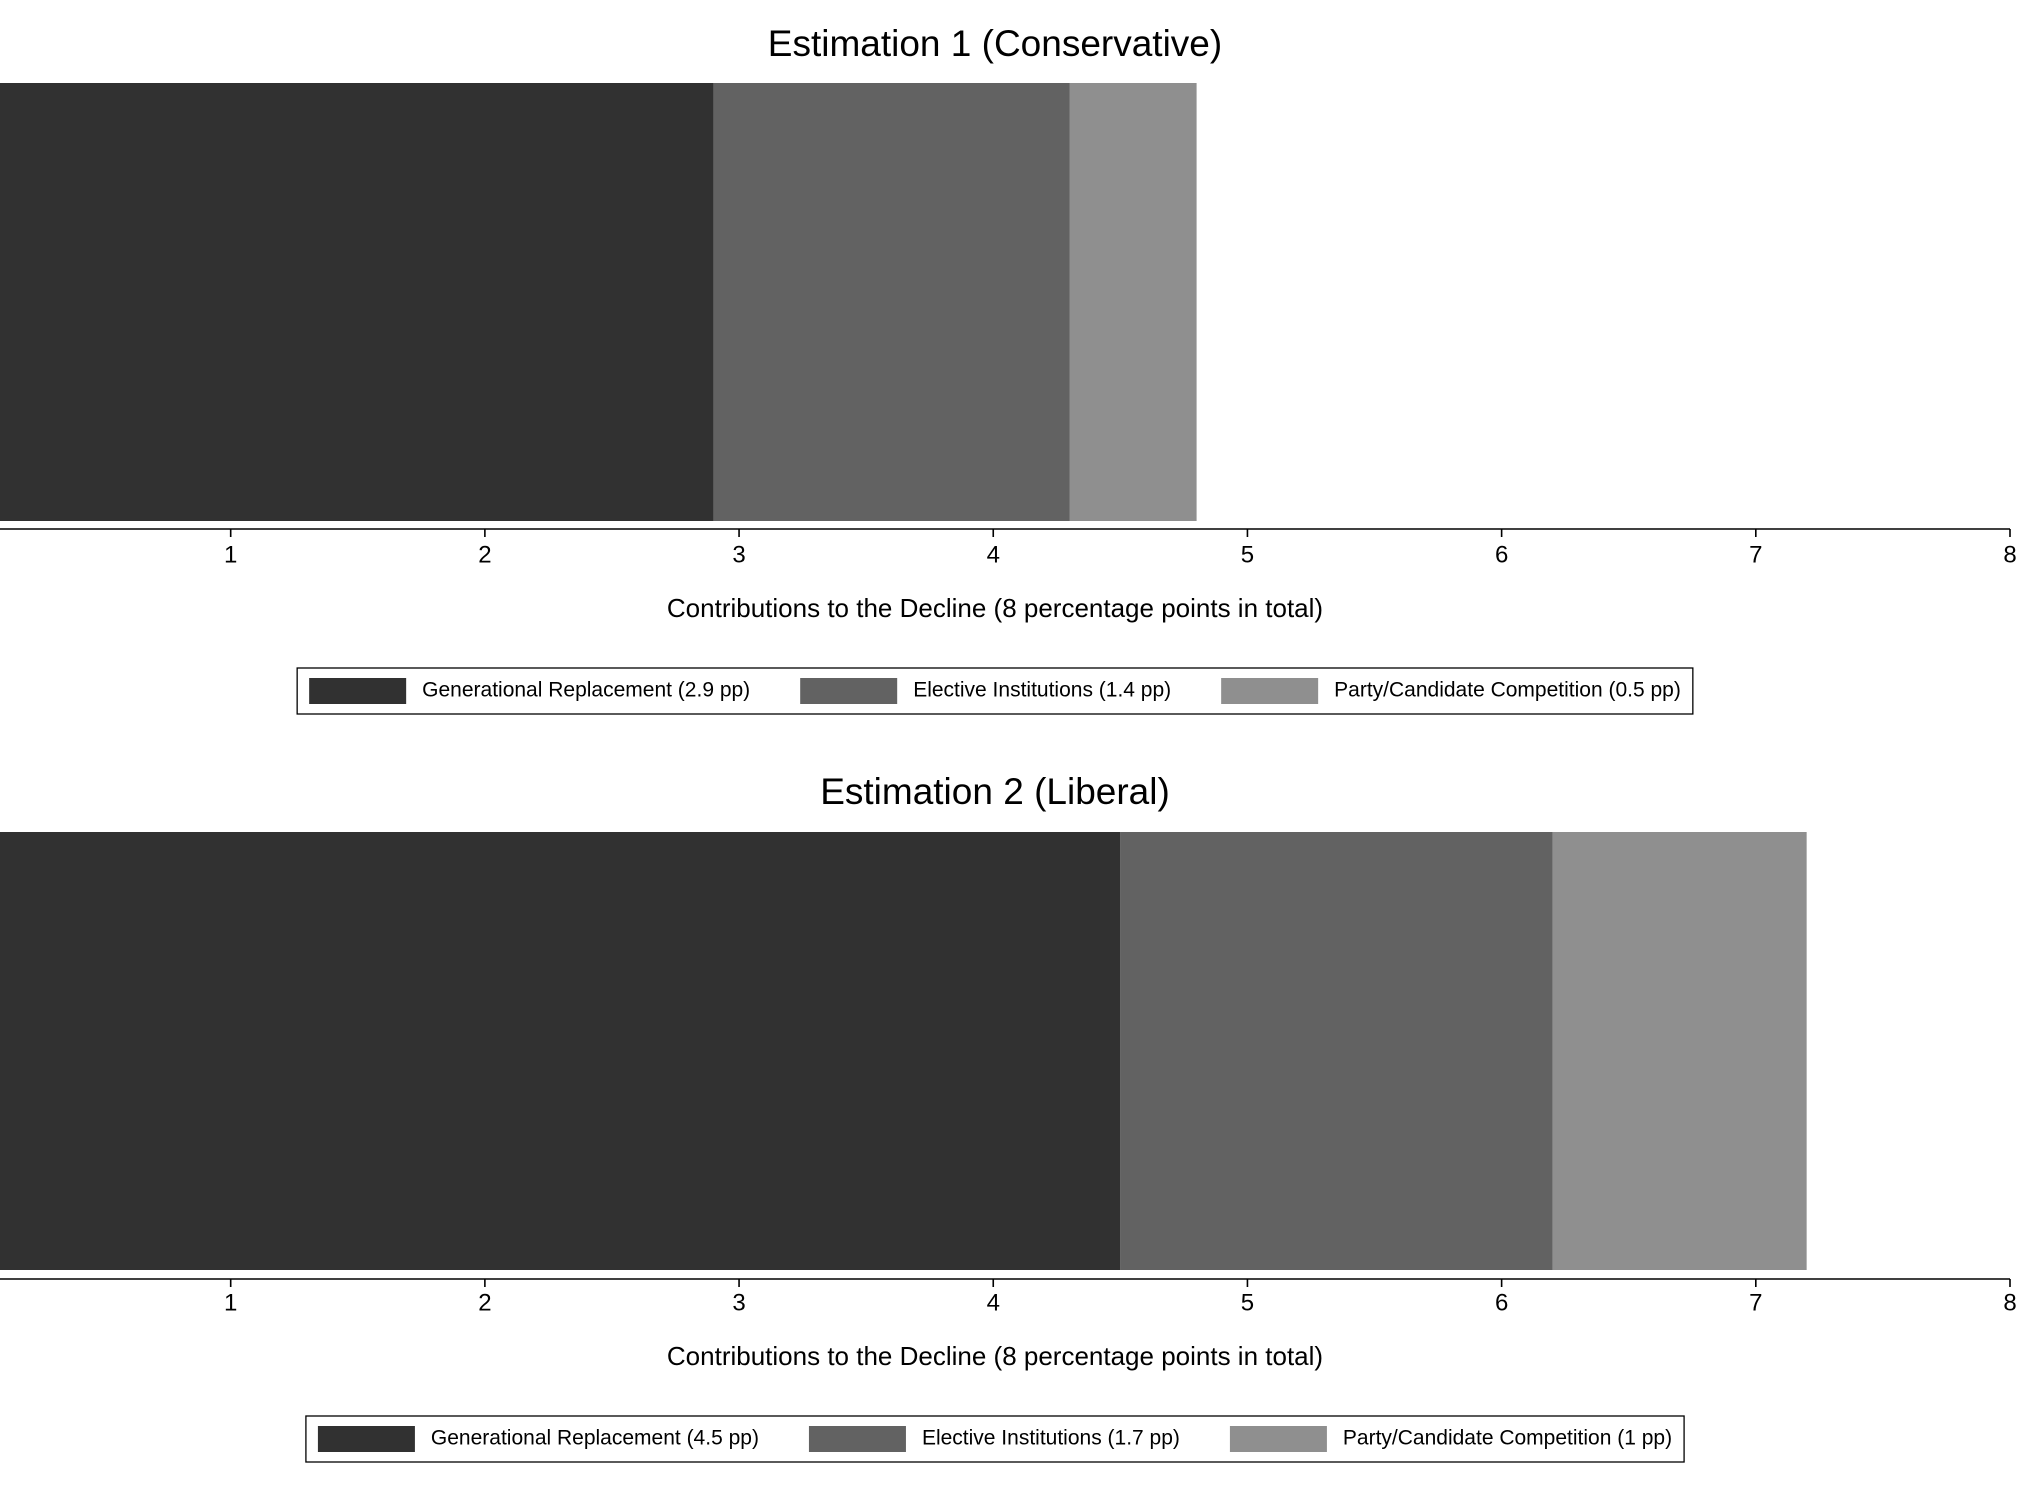 This screenshot has width=2032, height=1500. I want to click on legend-label: Party/Candidate Competition (1 pp), so click(1507, 1438).